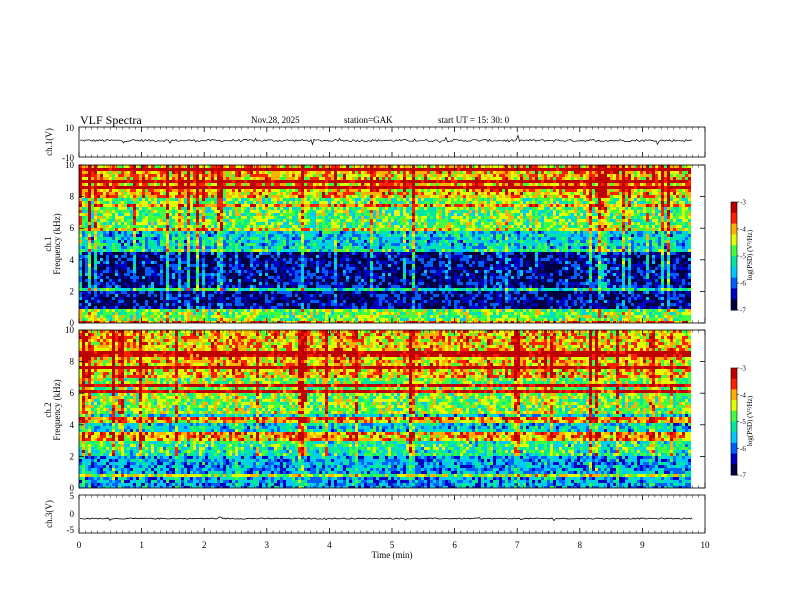 The height and width of the screenshot is (612, 792). Describe the element at coordinates (392, 545) in the screenshot. I see `time-tick-label: 5` at that location.